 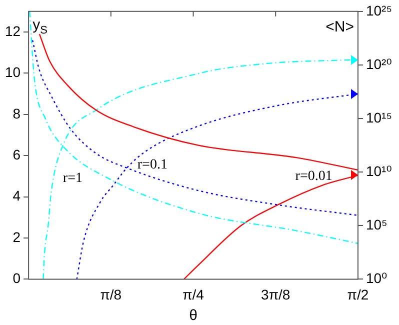 What do you see at coordinates (111, 294) in the screenshot?
I see `x-tick-label: π/8` at bounding box center [111, 294].